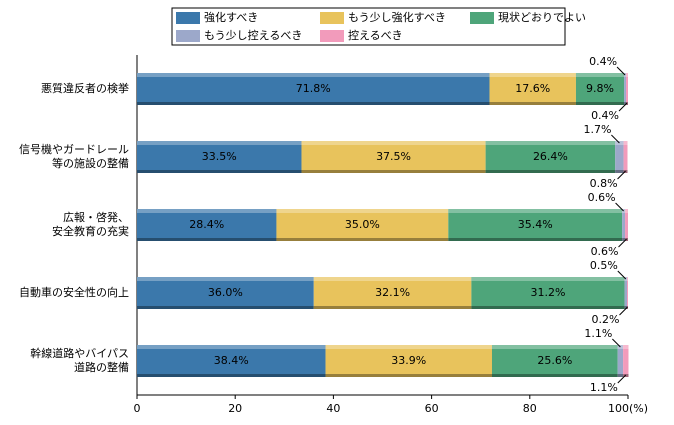  I want to click on value-label: 36.0%, so click(225, 292).